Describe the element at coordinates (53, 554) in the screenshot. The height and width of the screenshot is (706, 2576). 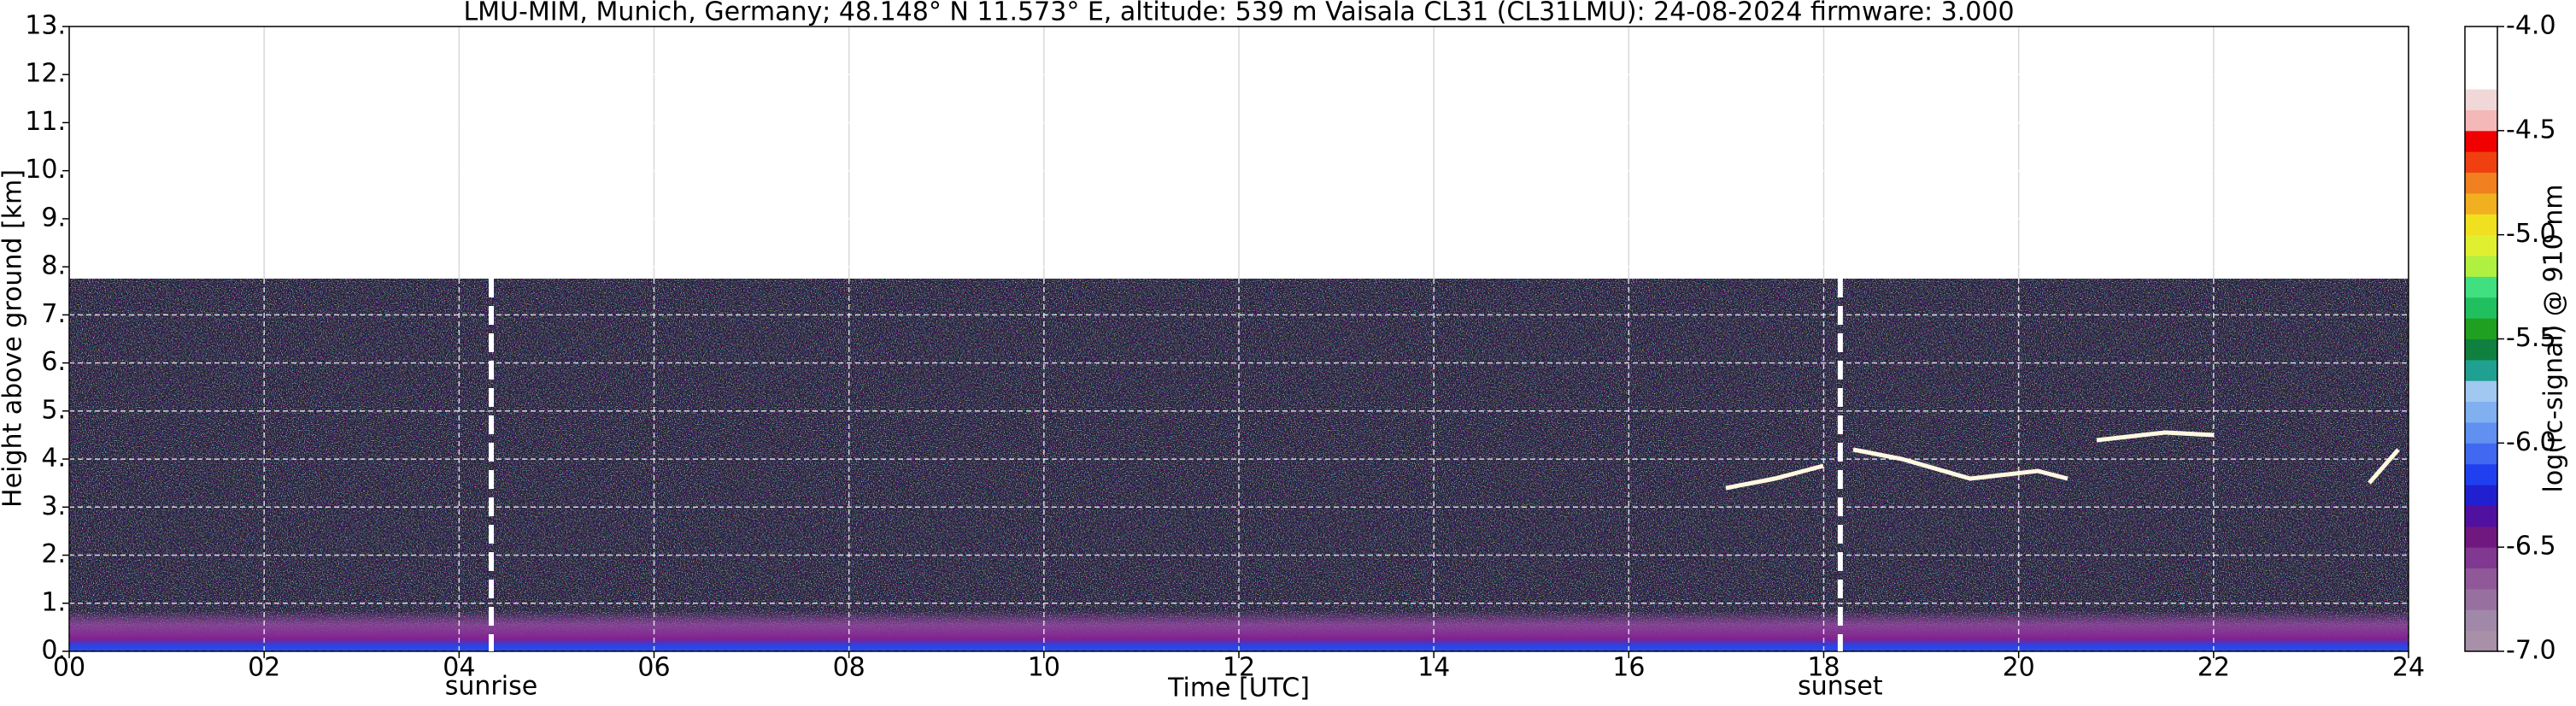
I see `y-tick-label: 2.` at that location.